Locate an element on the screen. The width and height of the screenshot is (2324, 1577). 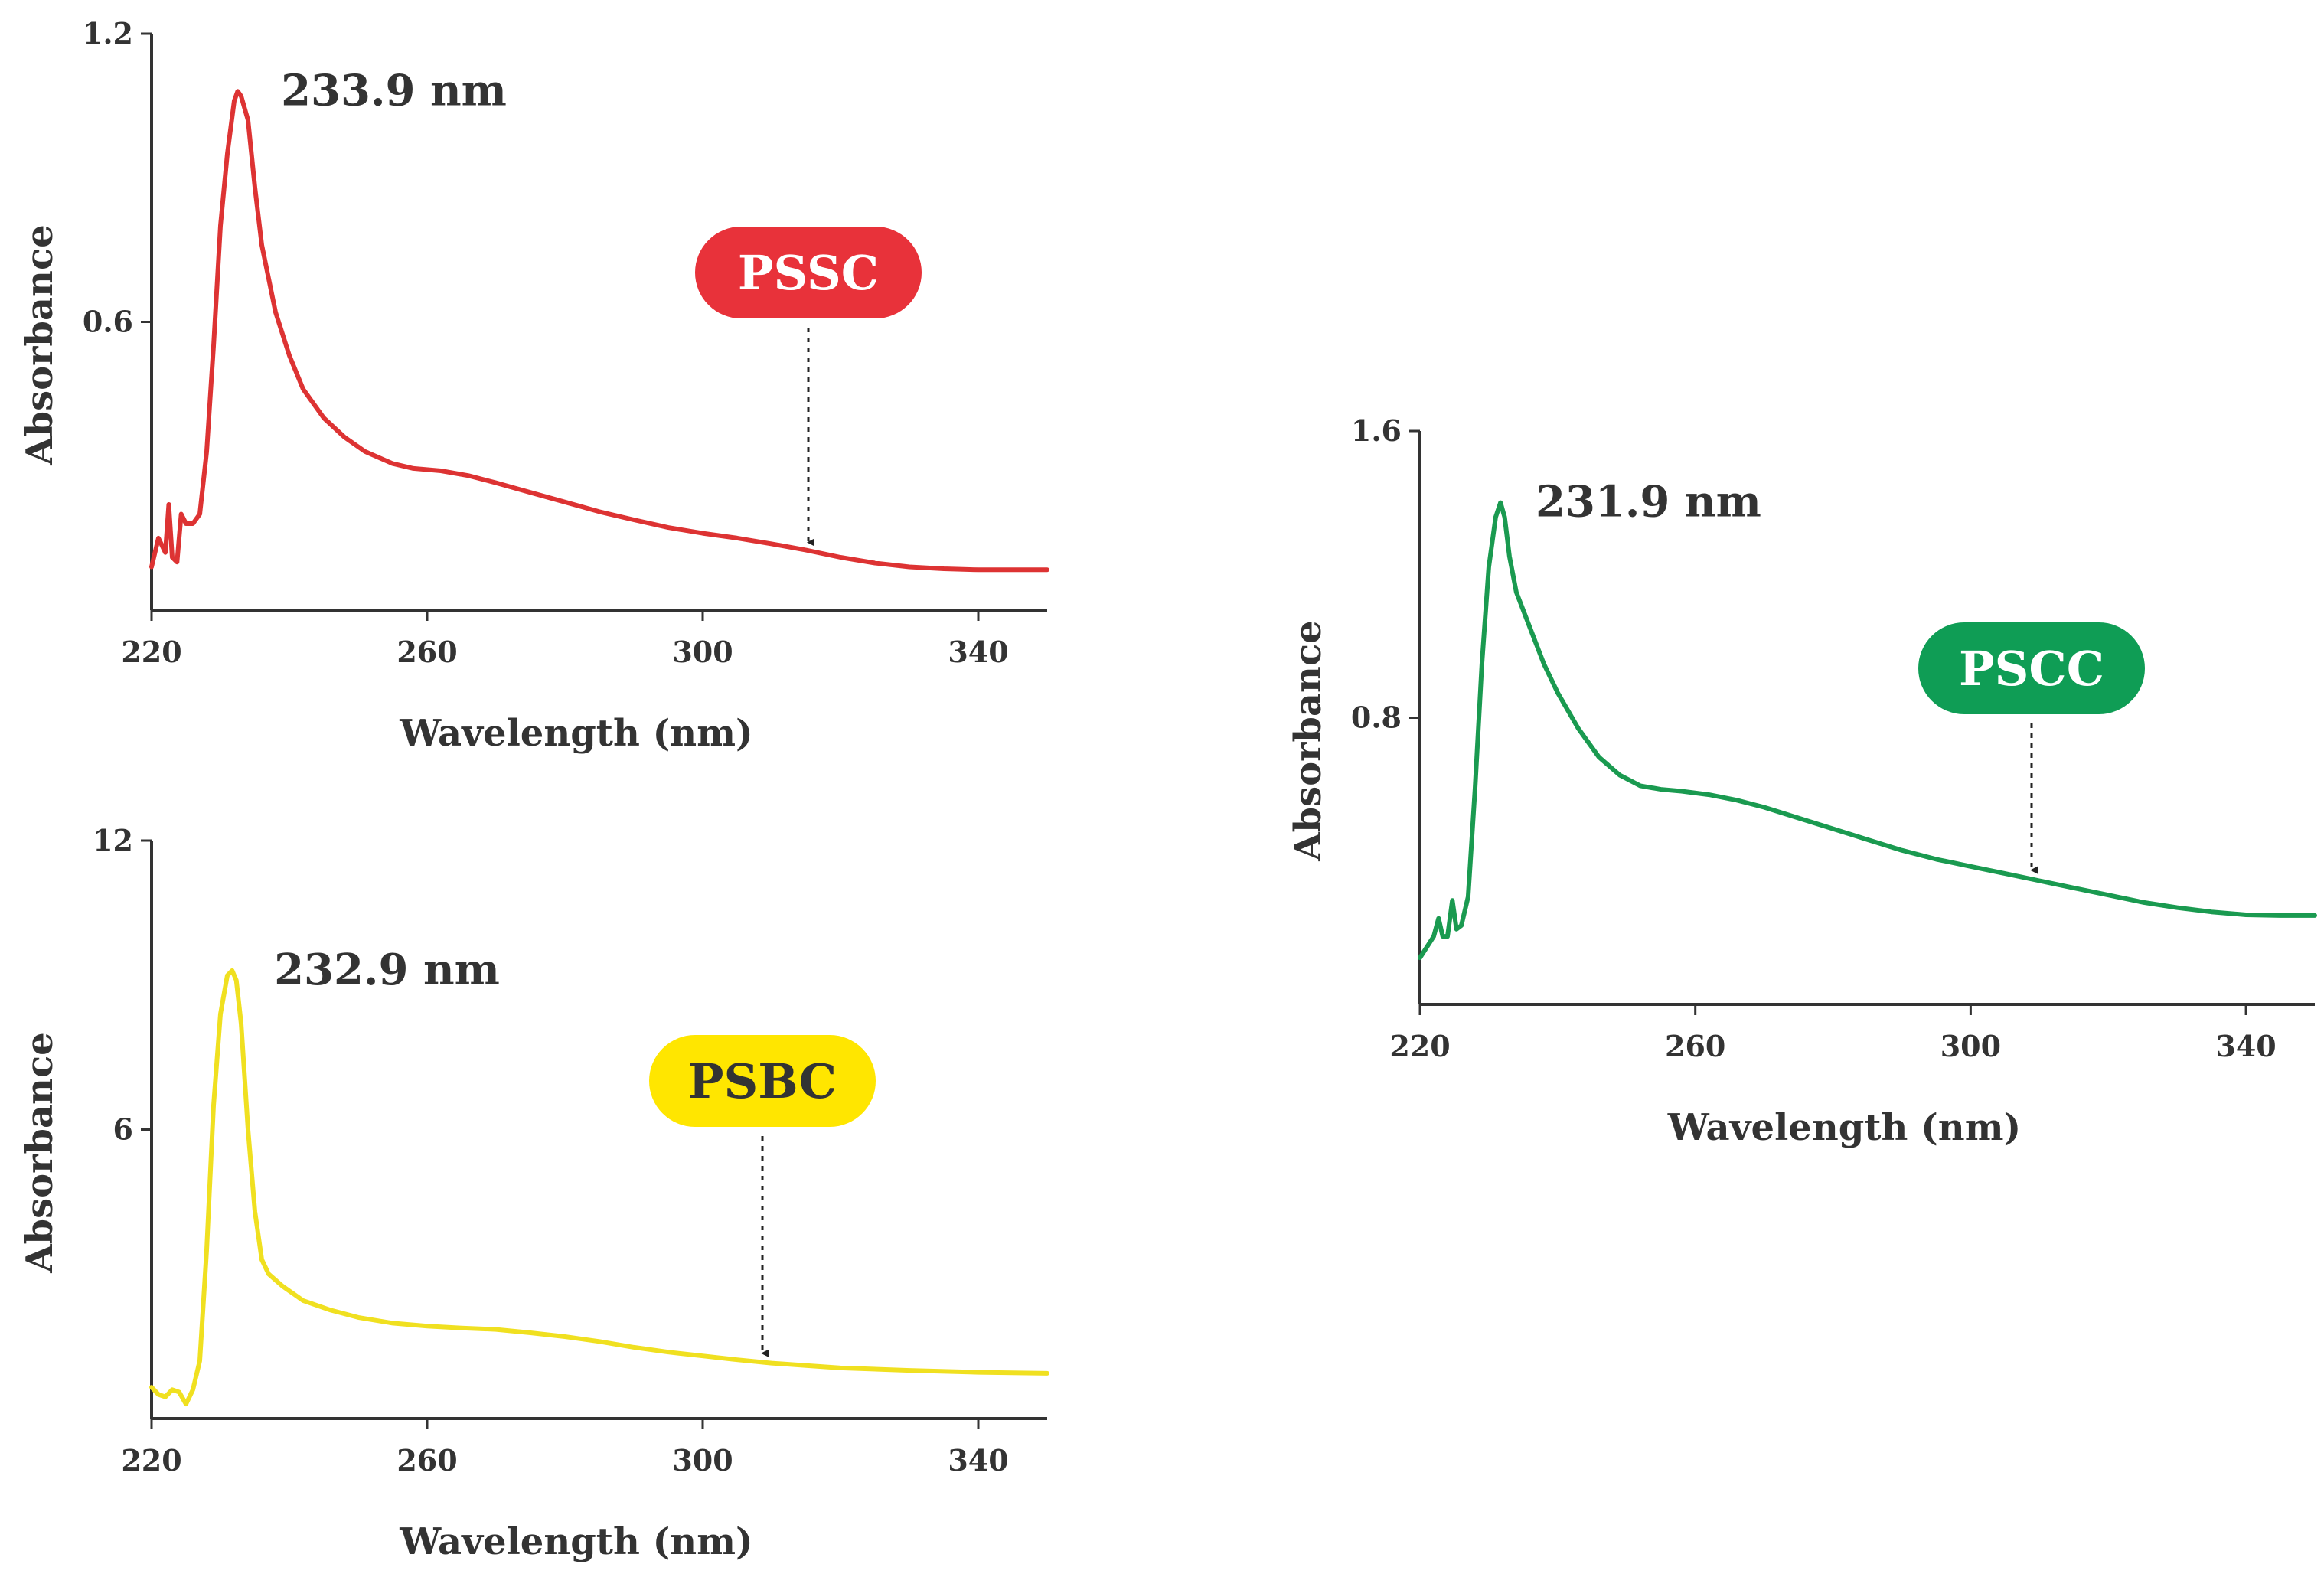
legend-badge-label: PSCC is located at coordinates (2031, 669).